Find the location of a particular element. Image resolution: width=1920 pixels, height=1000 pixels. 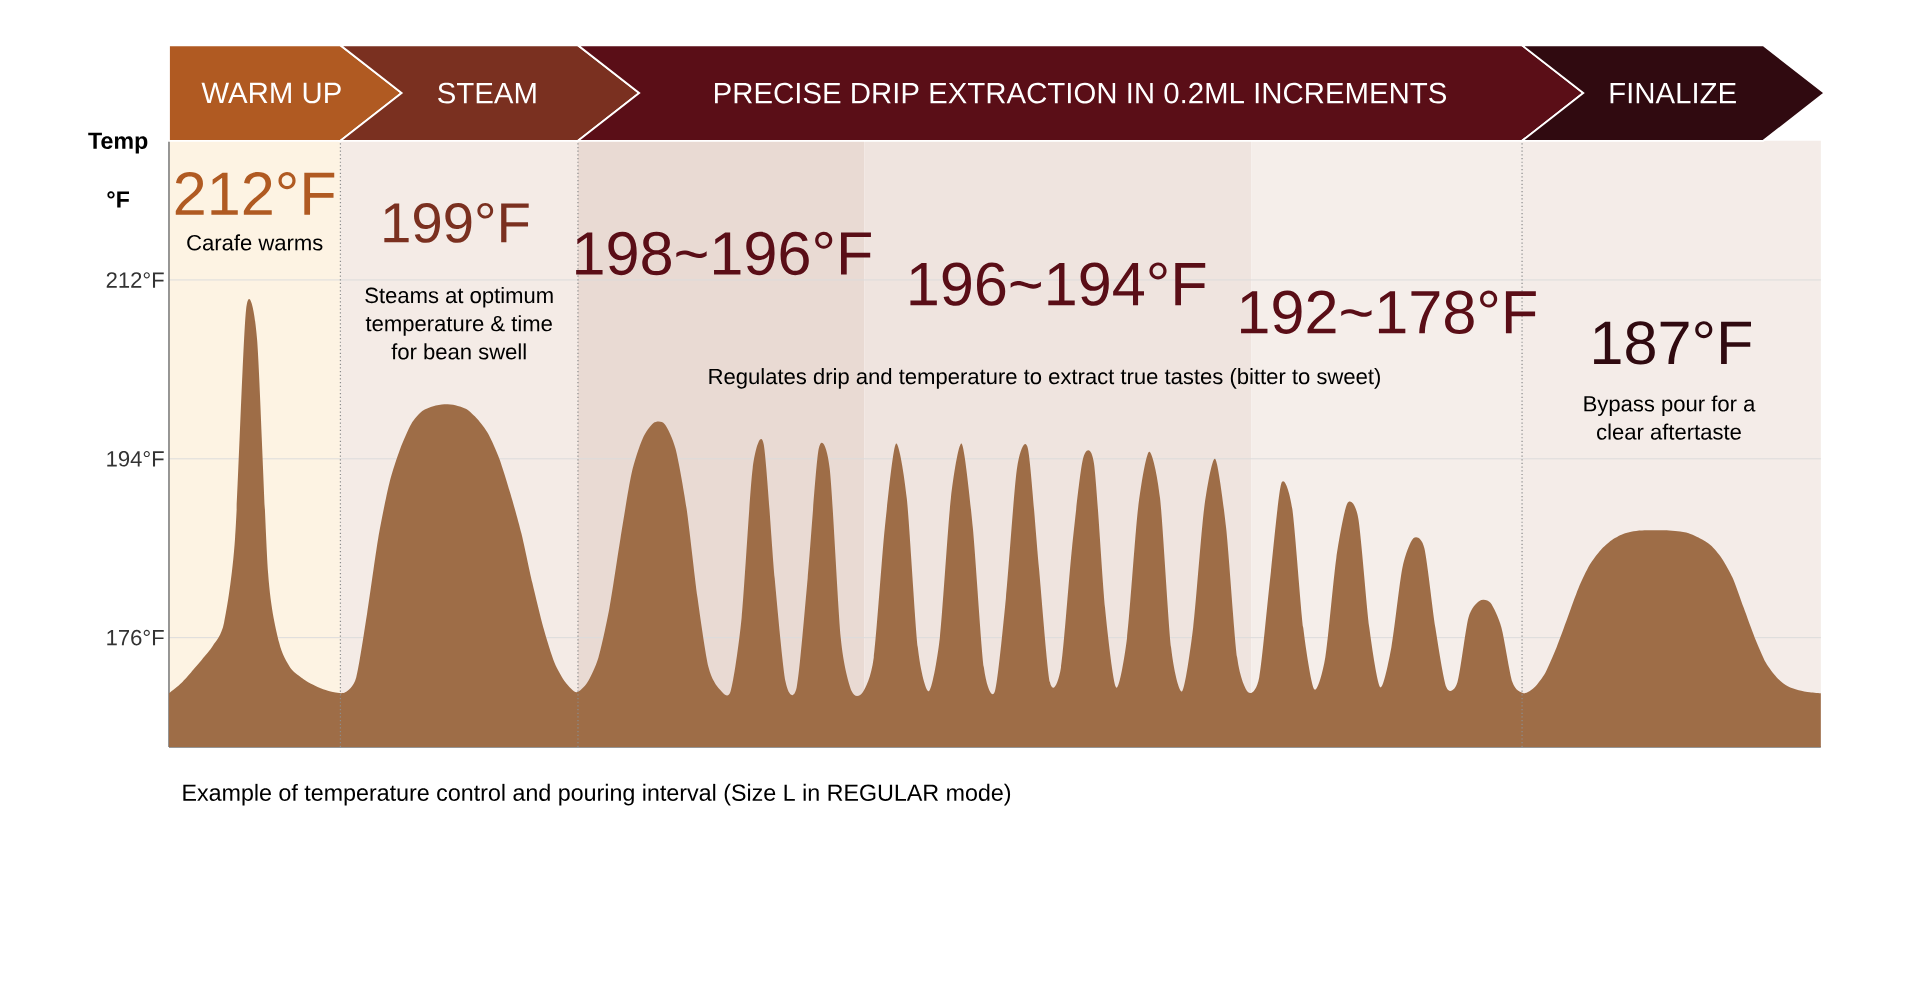

annotation: 192~178°F is located at coordinates (1388, 312).